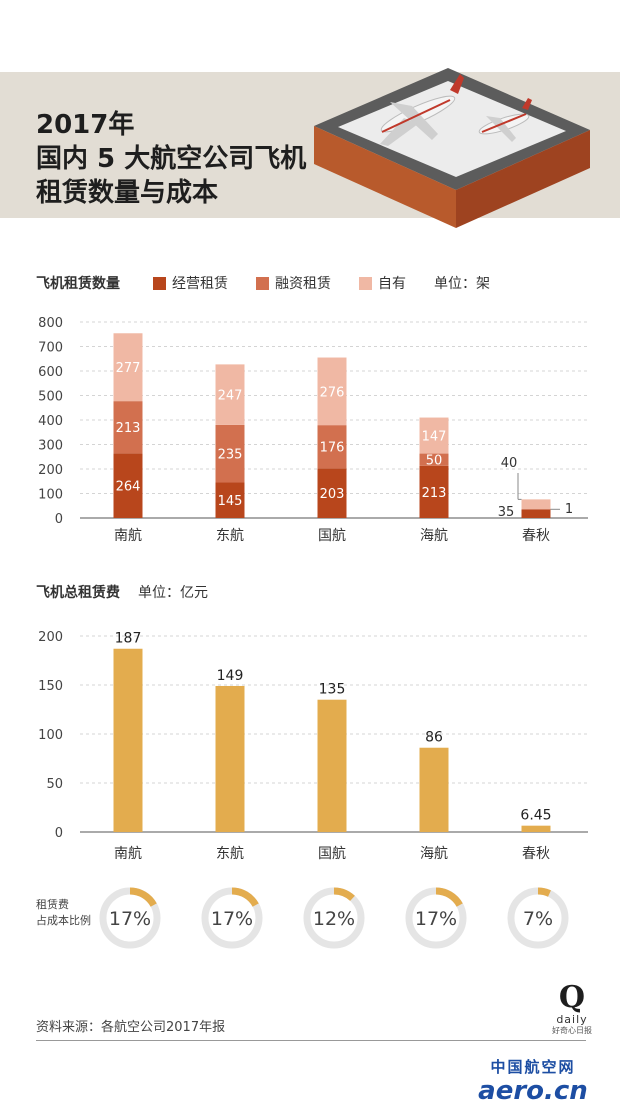  What do you see at coordinates (572, 1031) in the screenshot?
I see `qdaily-logo-tagline: 好奇心日报` at bounding box center [572, 1031].